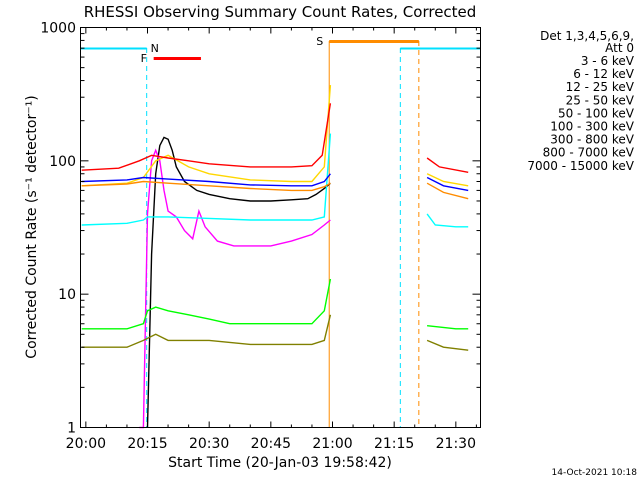  Describe the element at coordinates (595, 473) in the screenshot. I see `timestamp: 14-Oct-2021 10:18` at that location.